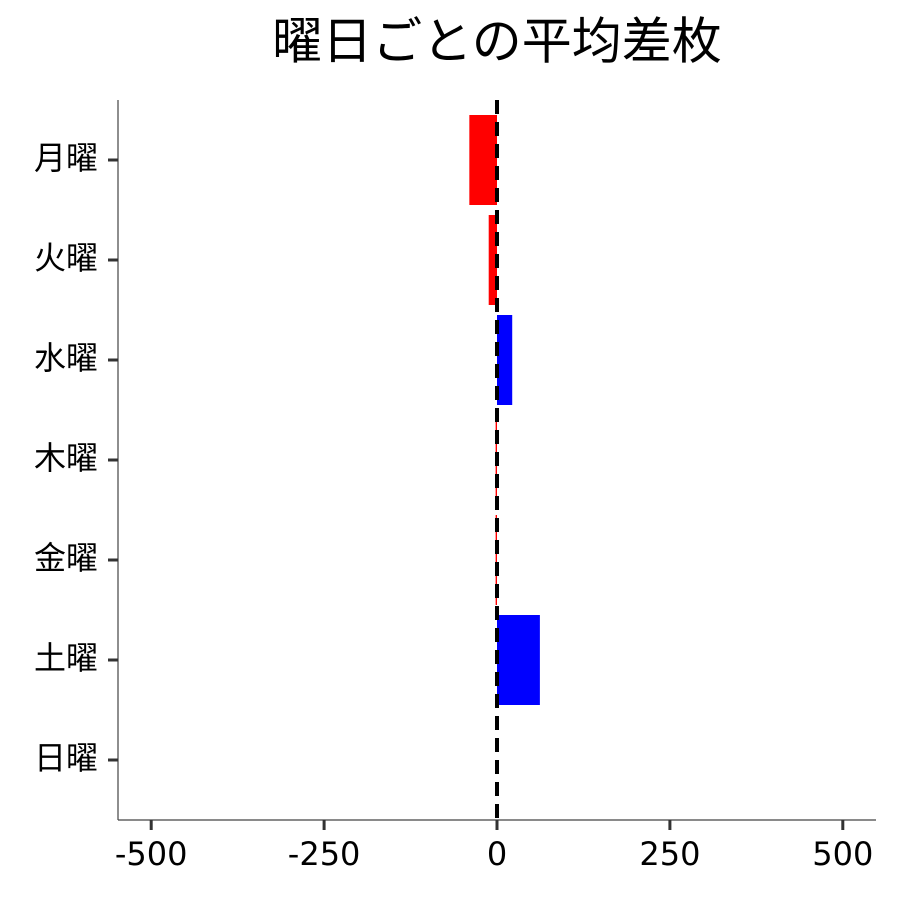 This screenshot has width=900, height=900. I want to click on x-tick-label: -500, so click(151, 854).